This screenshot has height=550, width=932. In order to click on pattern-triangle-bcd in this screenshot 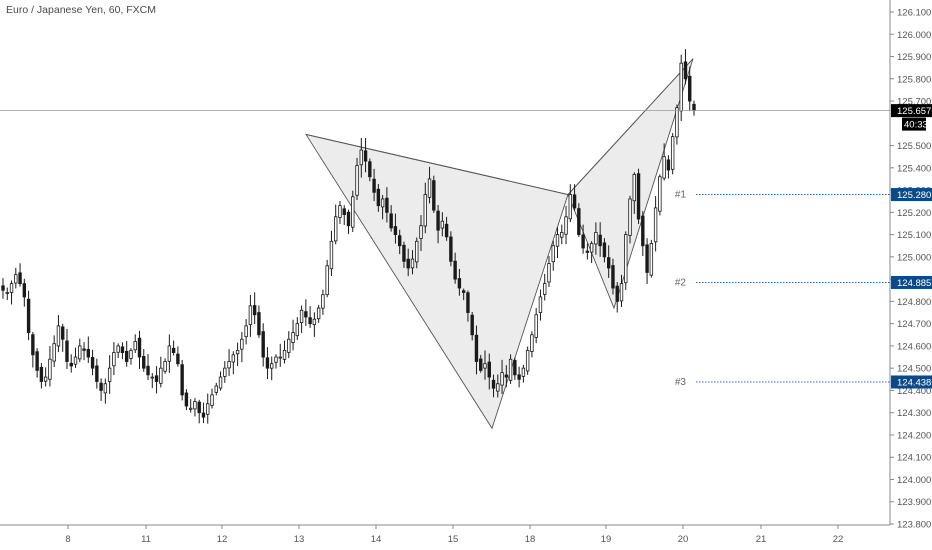, I will do `click(630, 184)`.